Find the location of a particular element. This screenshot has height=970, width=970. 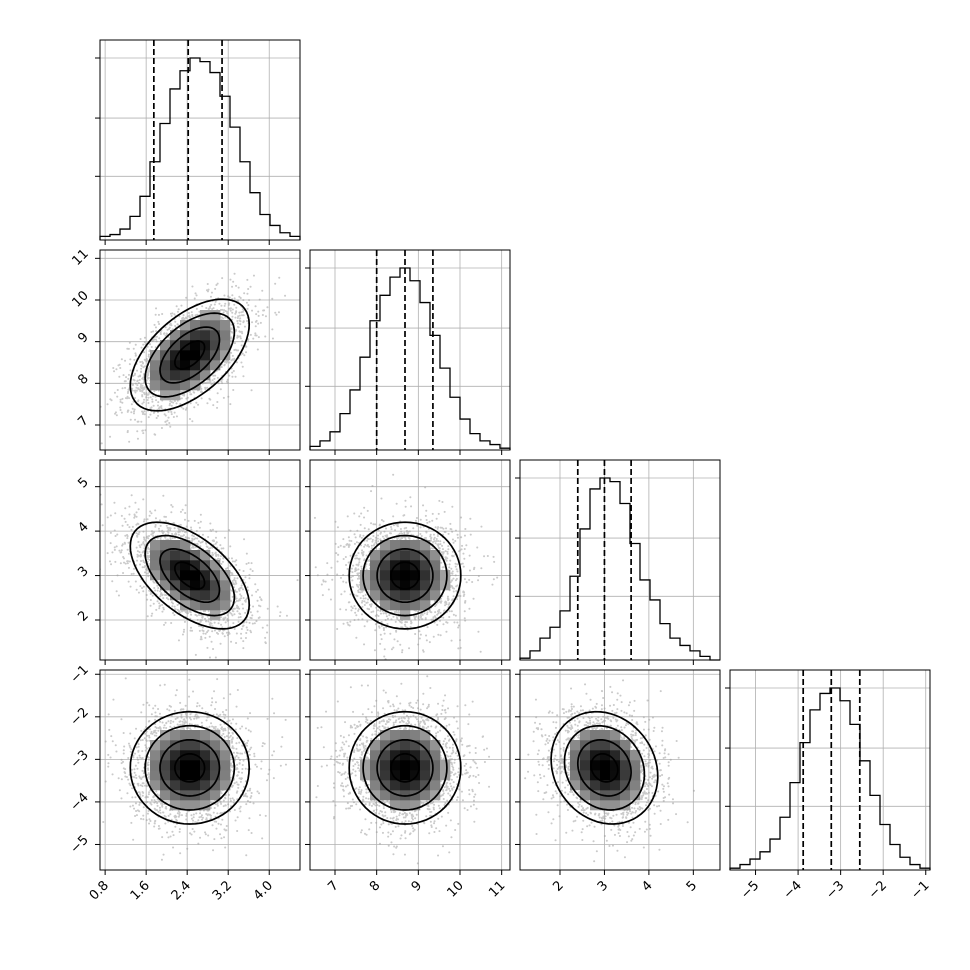

y-tick-label: −3 is located at coordinates (80, 760).